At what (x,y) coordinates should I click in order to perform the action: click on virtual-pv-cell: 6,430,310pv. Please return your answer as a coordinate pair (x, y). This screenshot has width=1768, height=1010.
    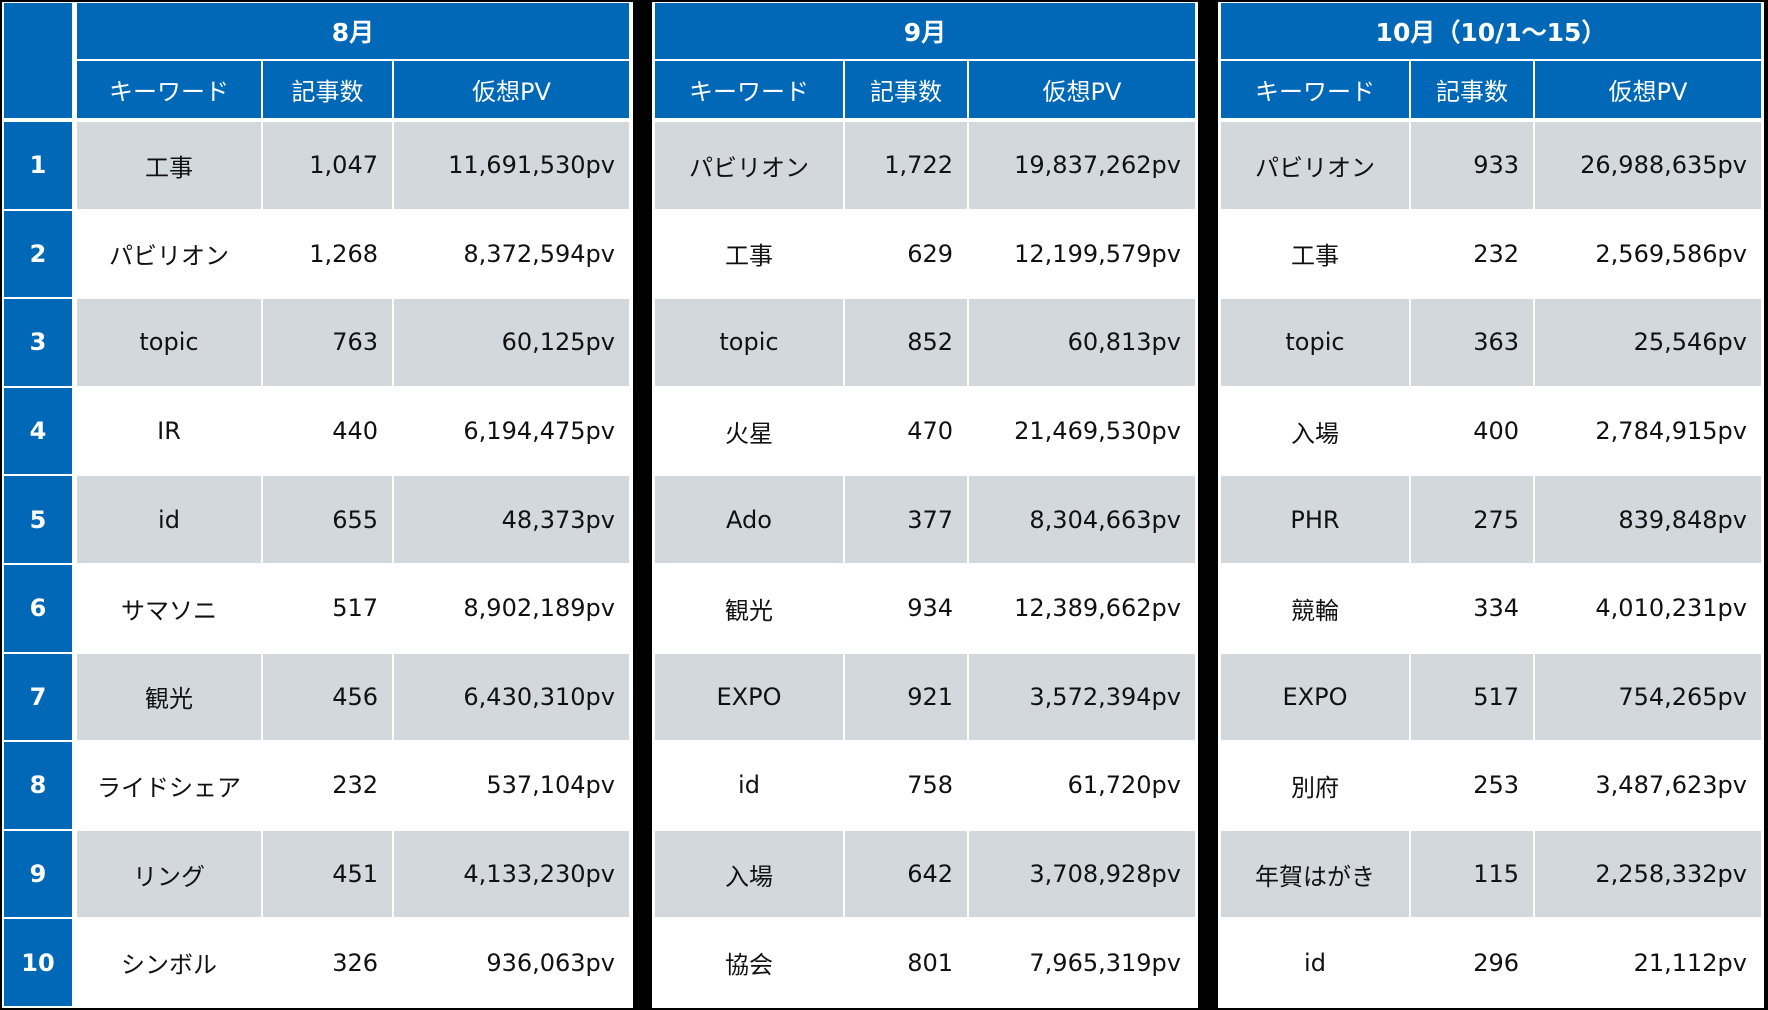
    Looking at the image, I should click on (511, 697).